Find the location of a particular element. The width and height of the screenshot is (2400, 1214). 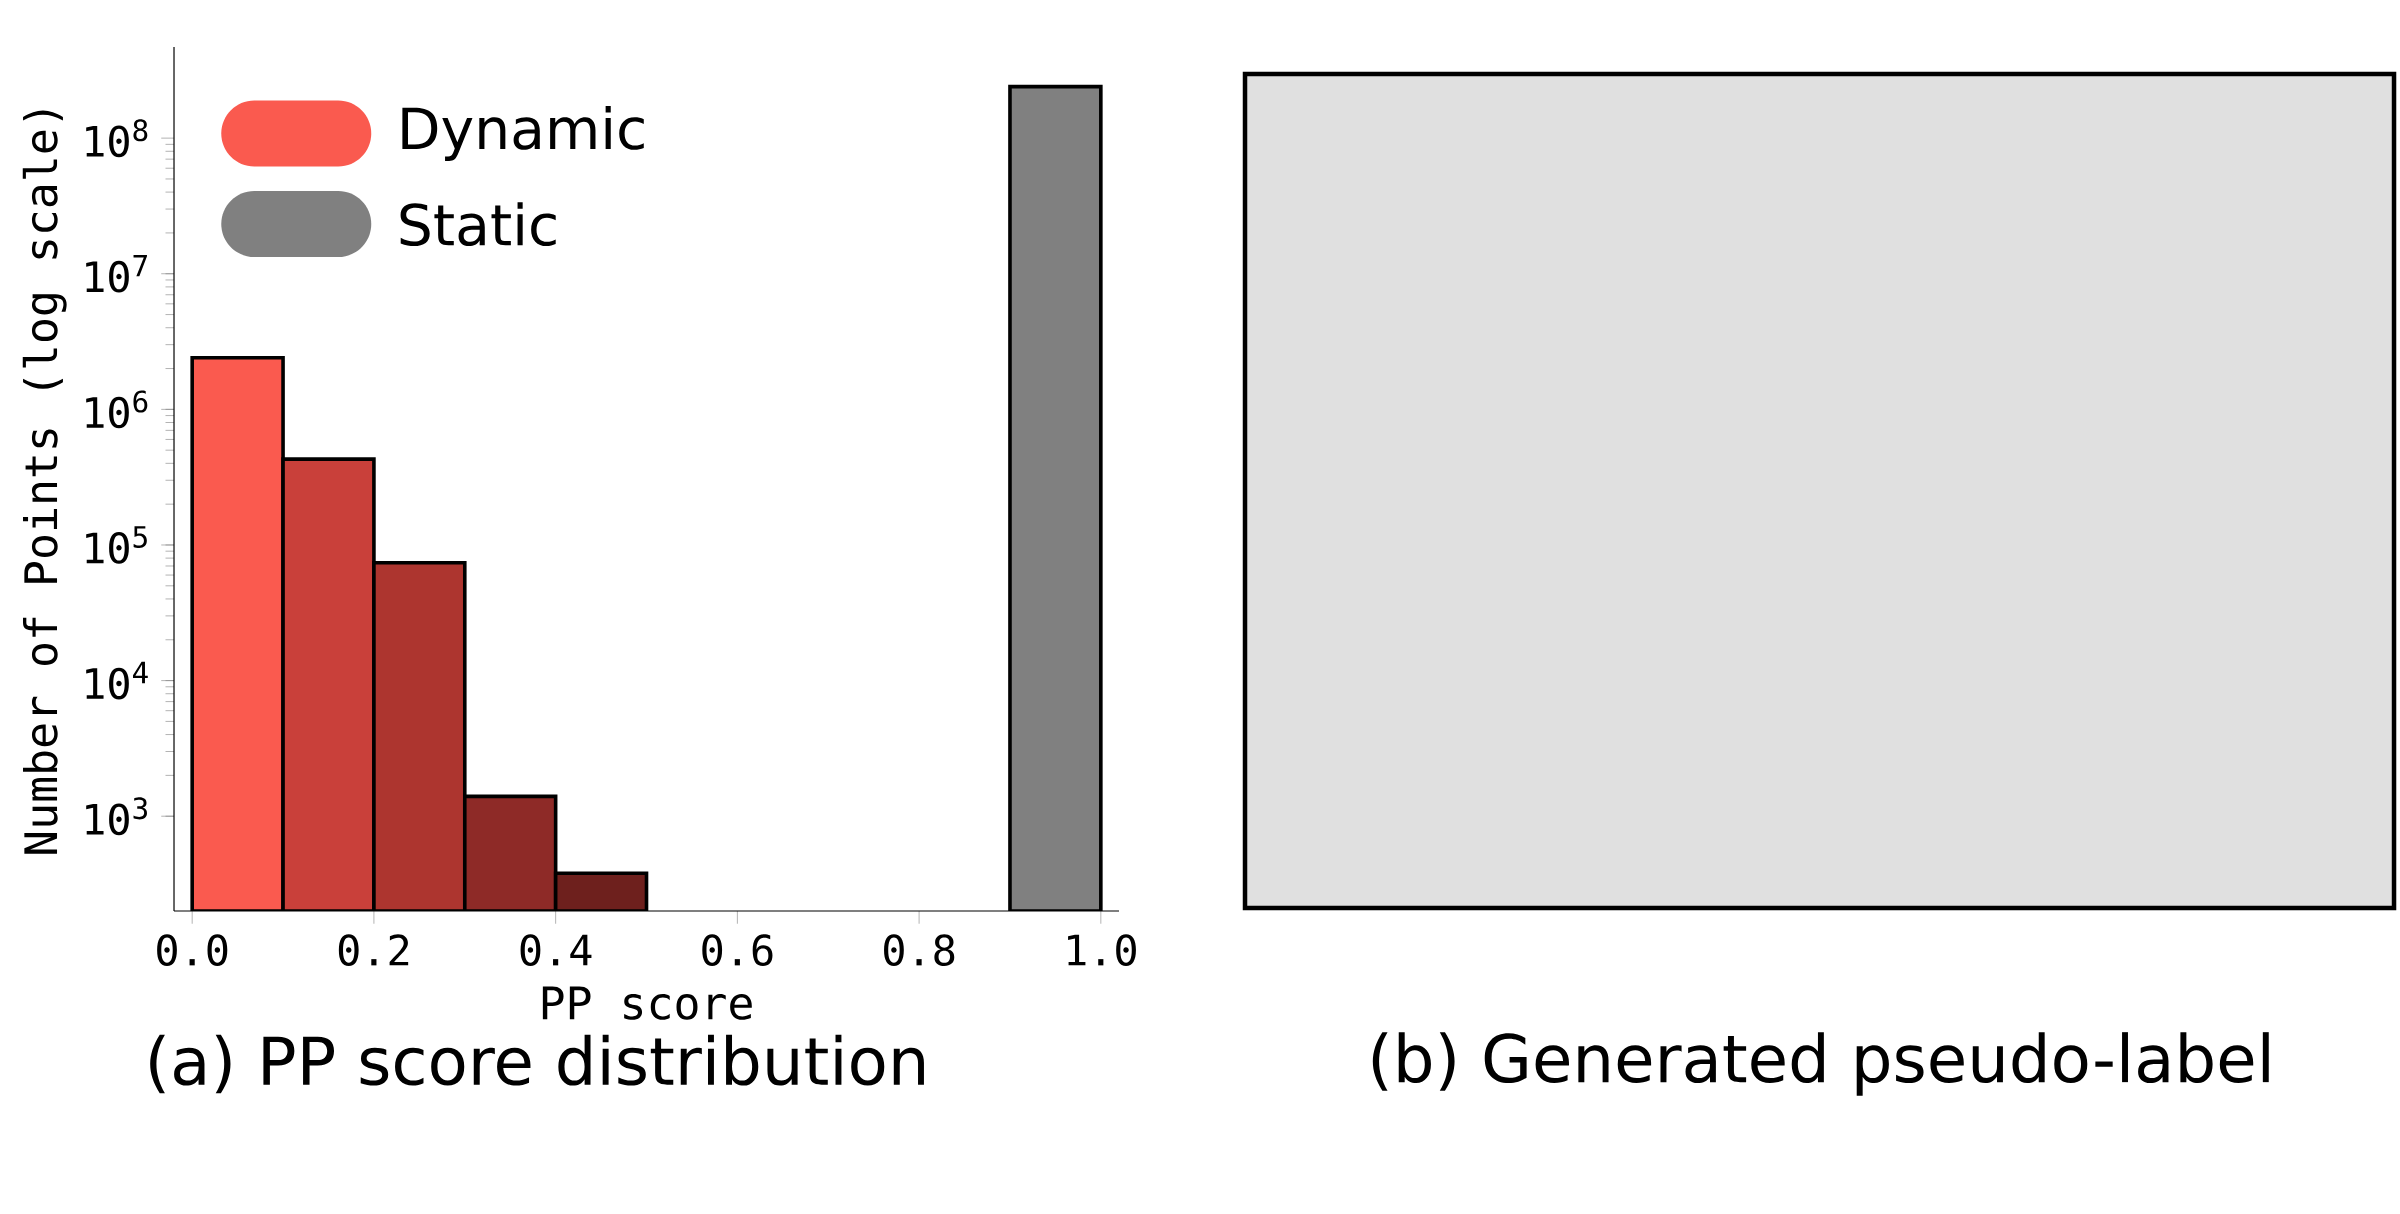

y-tick-label: 10$^{5}$ is located at coordinates (116, 545).